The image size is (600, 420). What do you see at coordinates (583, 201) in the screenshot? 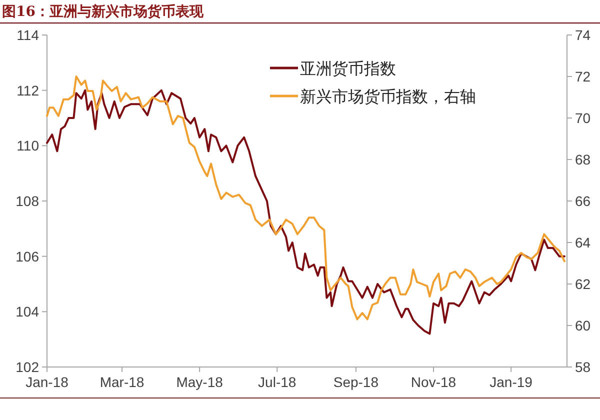
I see `y2-tick-label: 66` at bounding box center [583, 201].